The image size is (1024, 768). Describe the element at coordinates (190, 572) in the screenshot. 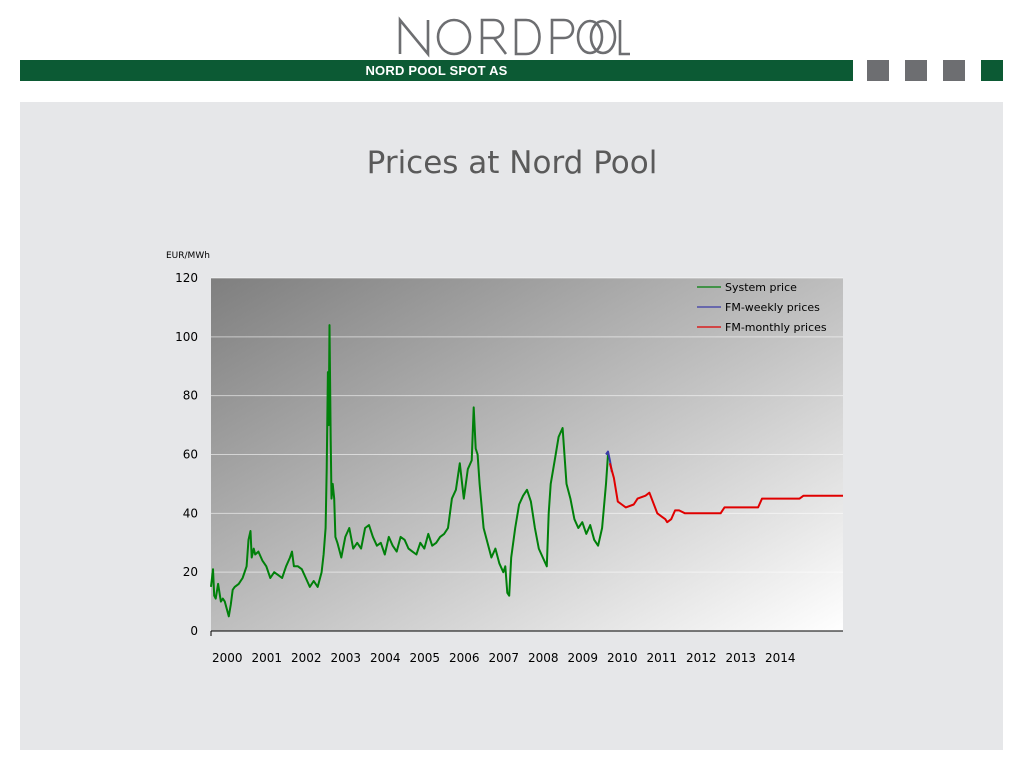

I see `y-tick-label: 20` at that location.